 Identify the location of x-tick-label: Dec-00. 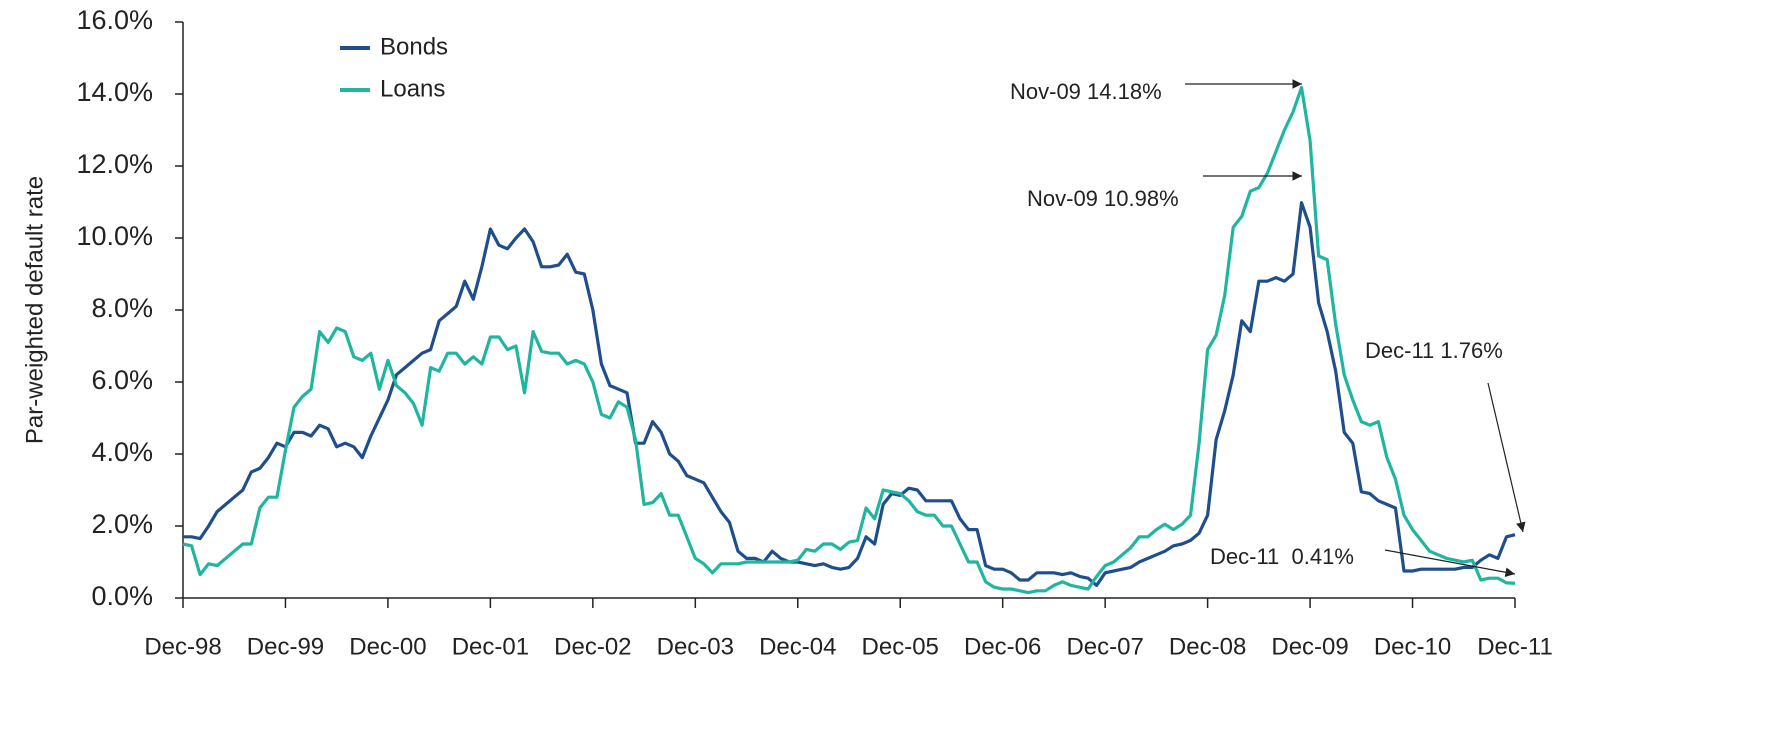
(387, 646).